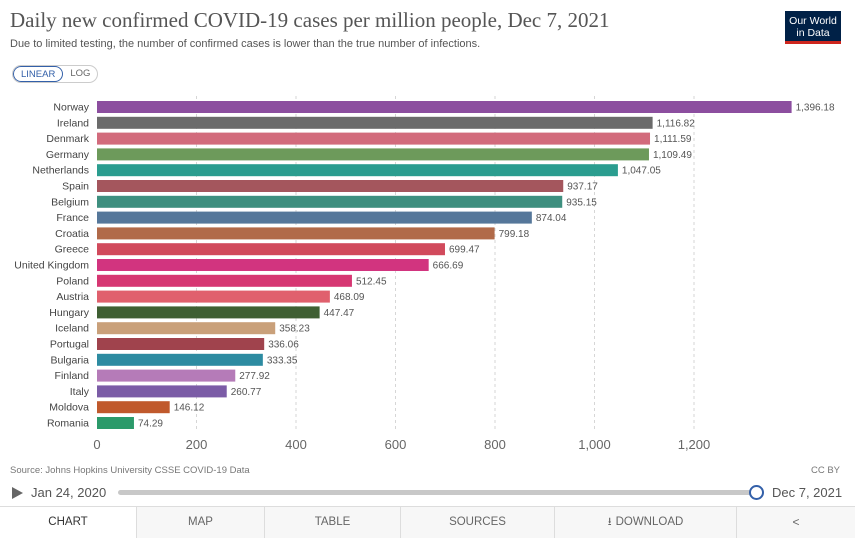  Describe the element at coordinates (551, 218) in the screenshot. I see `value-label: 874.04` at that location.